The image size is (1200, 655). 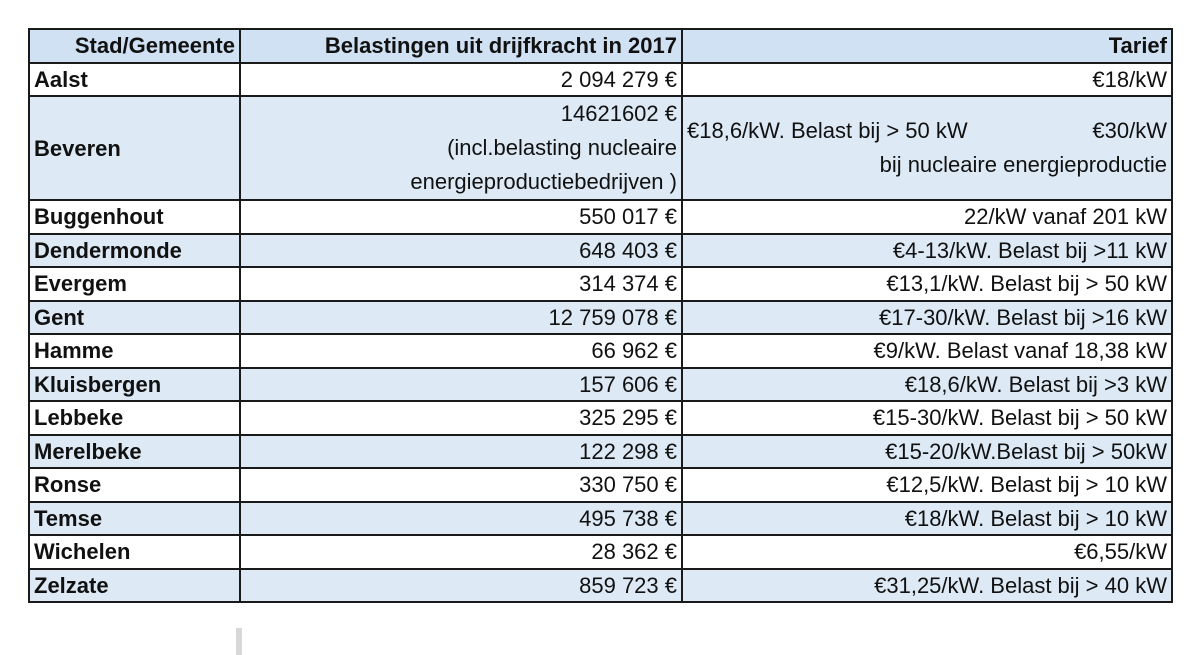 I want to click on city-cell: Aalst, so click(x=134, y=79).